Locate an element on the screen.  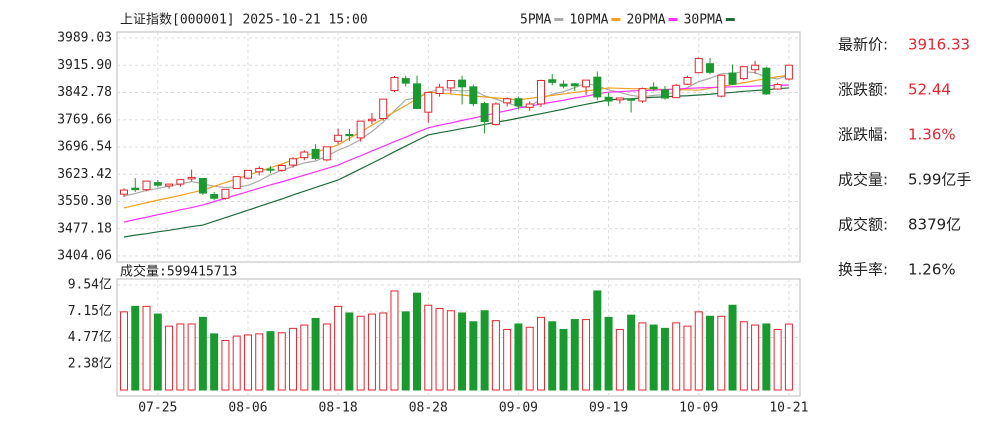
legend-label: 30PMA is located at coordinates (703, 20).